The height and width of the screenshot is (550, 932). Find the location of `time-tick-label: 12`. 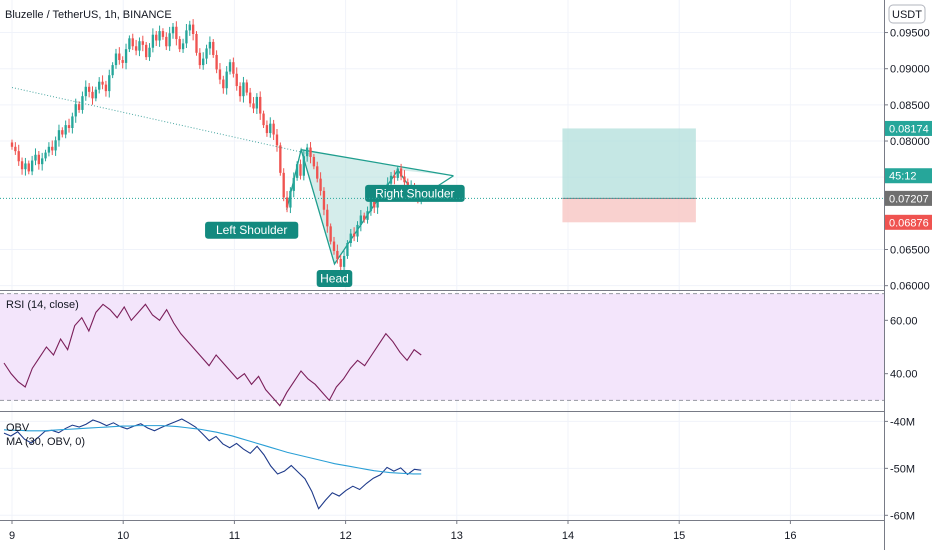

time-tick-label: 12 is located at coordinates (345, 536).